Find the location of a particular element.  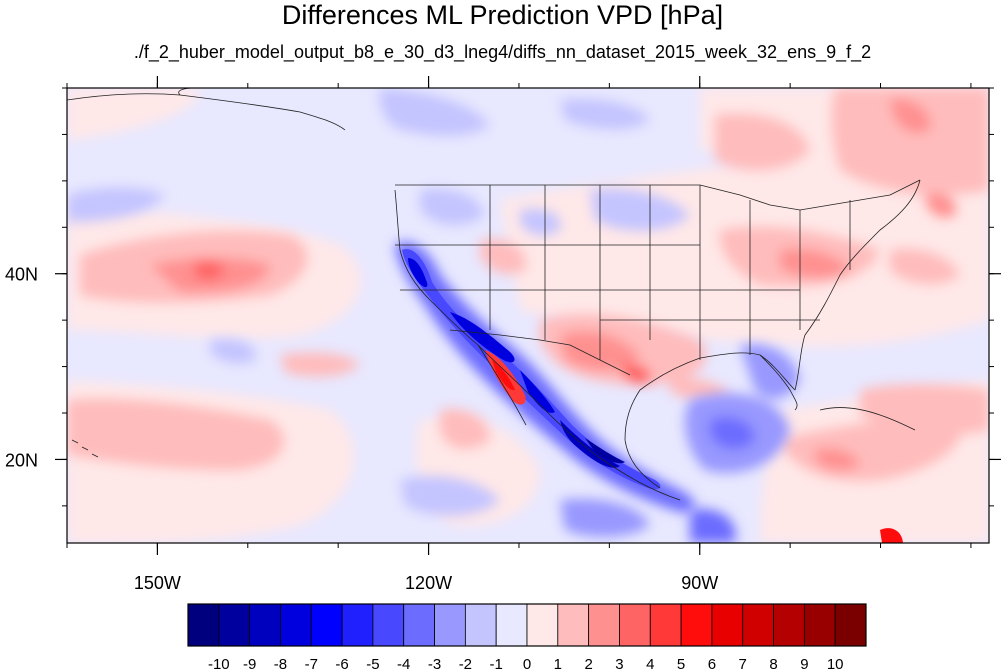

colorbar-label: -1 is located at coordinates (496, 664).